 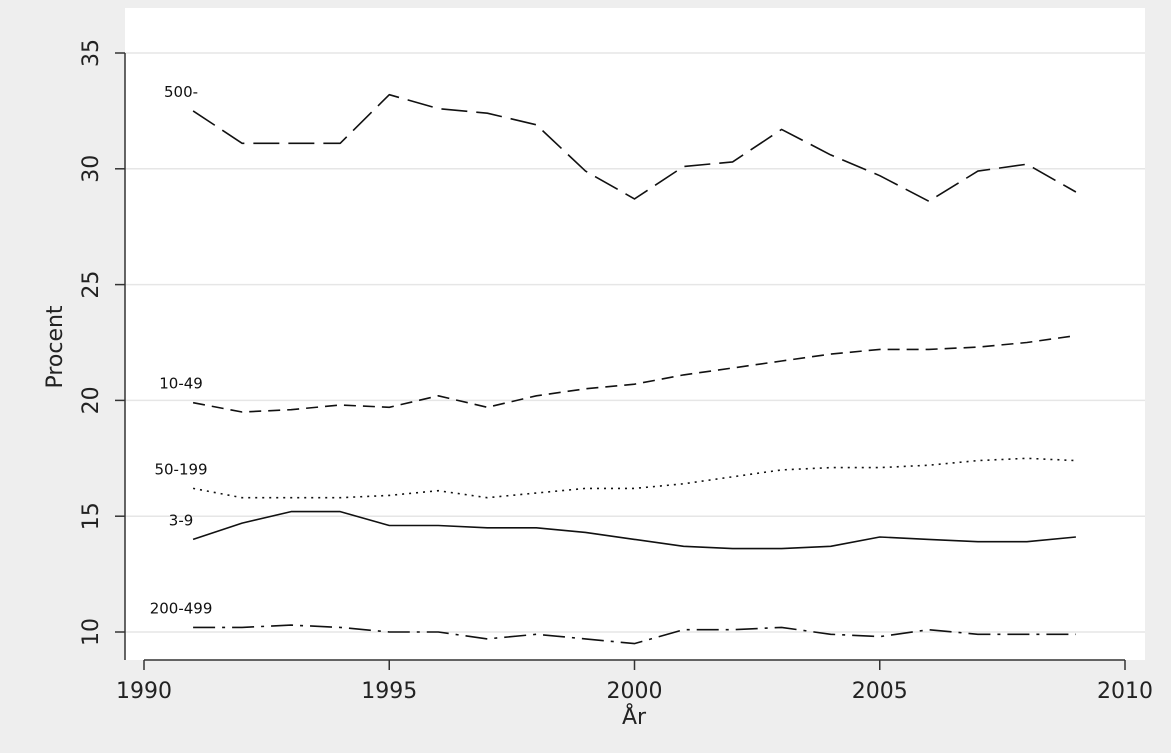 What do you see at coordinates (91, 516) in the screenshot?
I see `y-tick-label: 15` at bounding box center [91, 516].